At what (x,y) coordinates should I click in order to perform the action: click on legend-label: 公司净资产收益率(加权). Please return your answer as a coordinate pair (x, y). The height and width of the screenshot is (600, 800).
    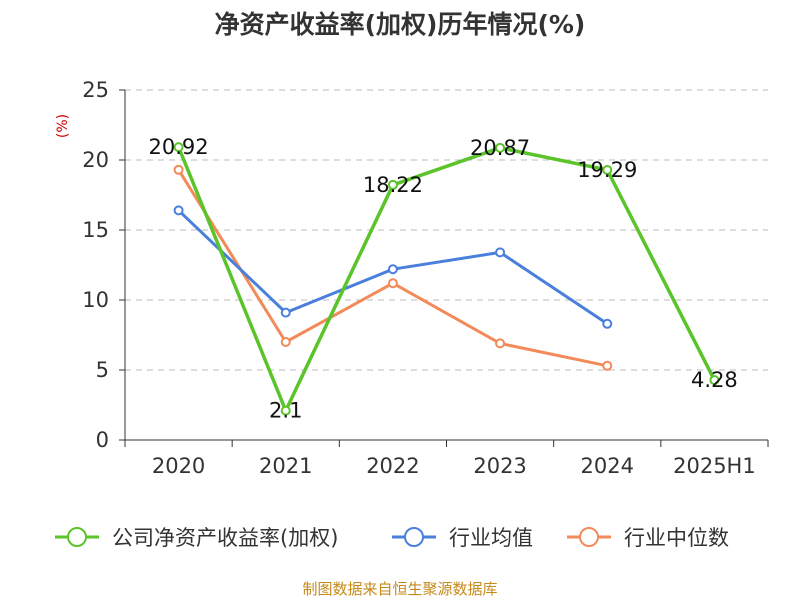
    Looking at the image, I should click on (225, 538).